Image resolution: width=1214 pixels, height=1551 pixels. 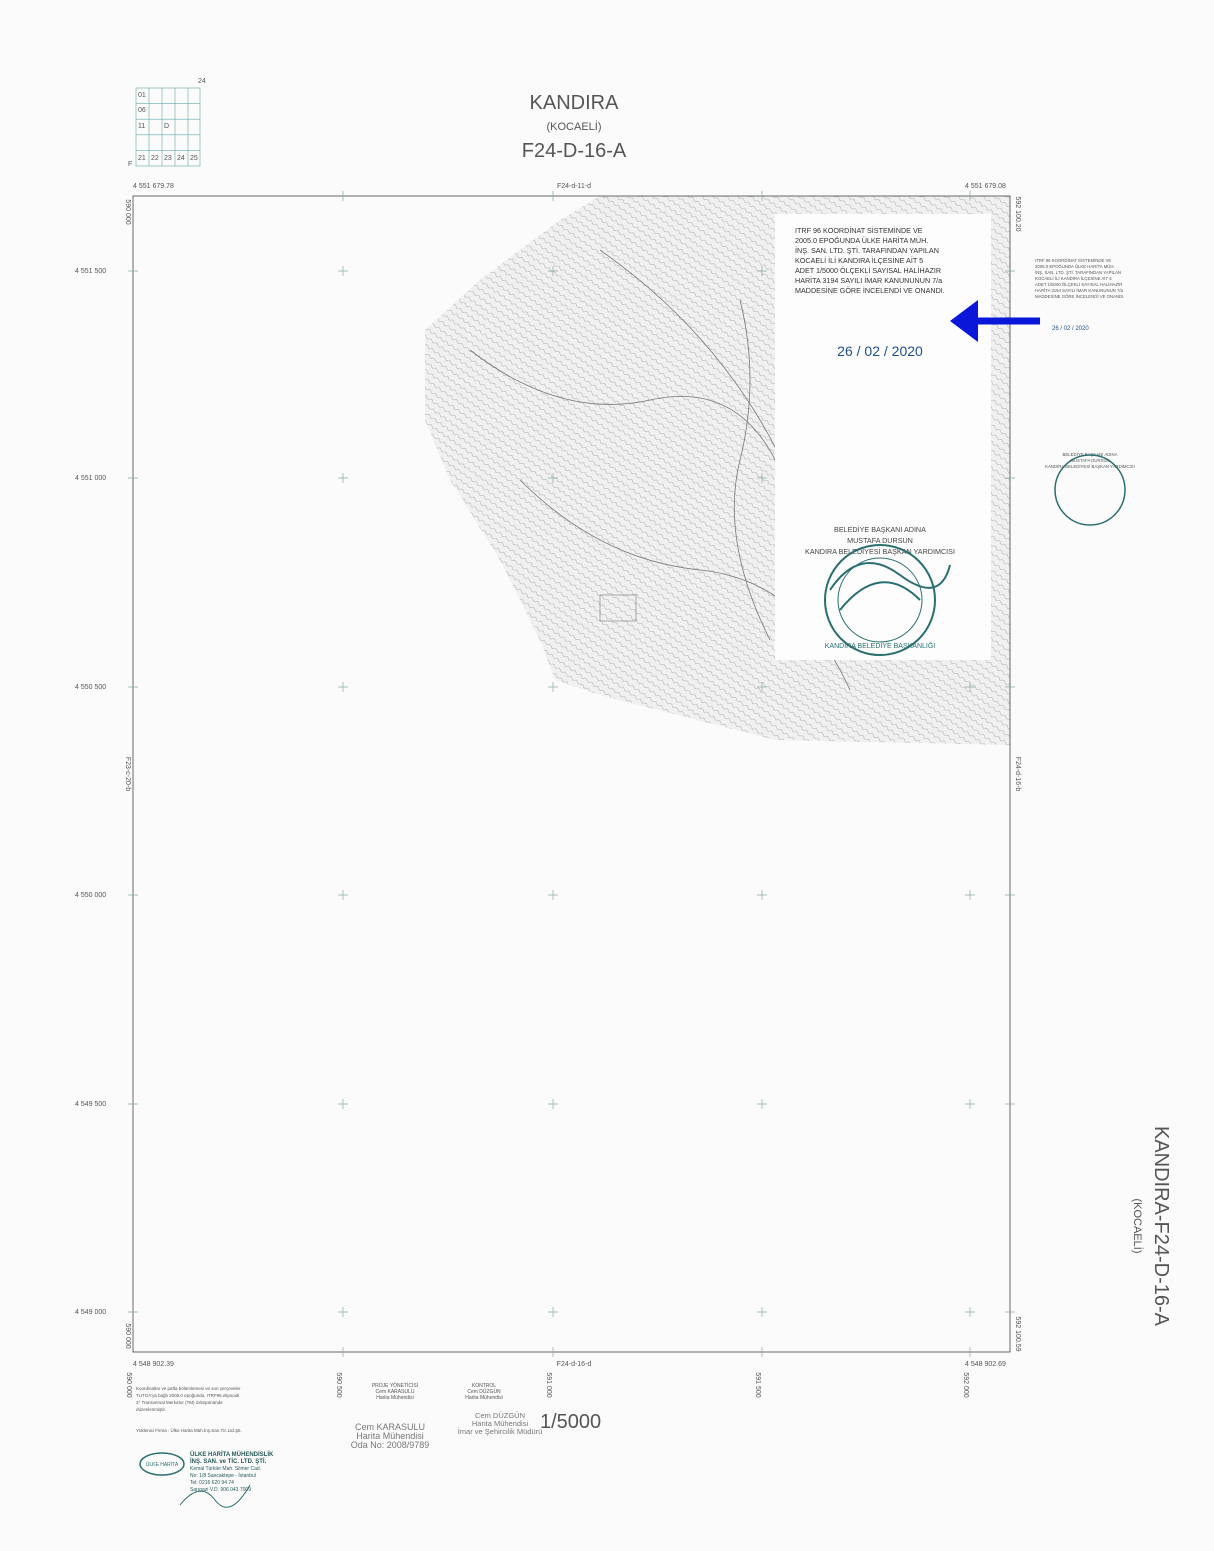 I want to click on arrow, so click(x=995, y=321).